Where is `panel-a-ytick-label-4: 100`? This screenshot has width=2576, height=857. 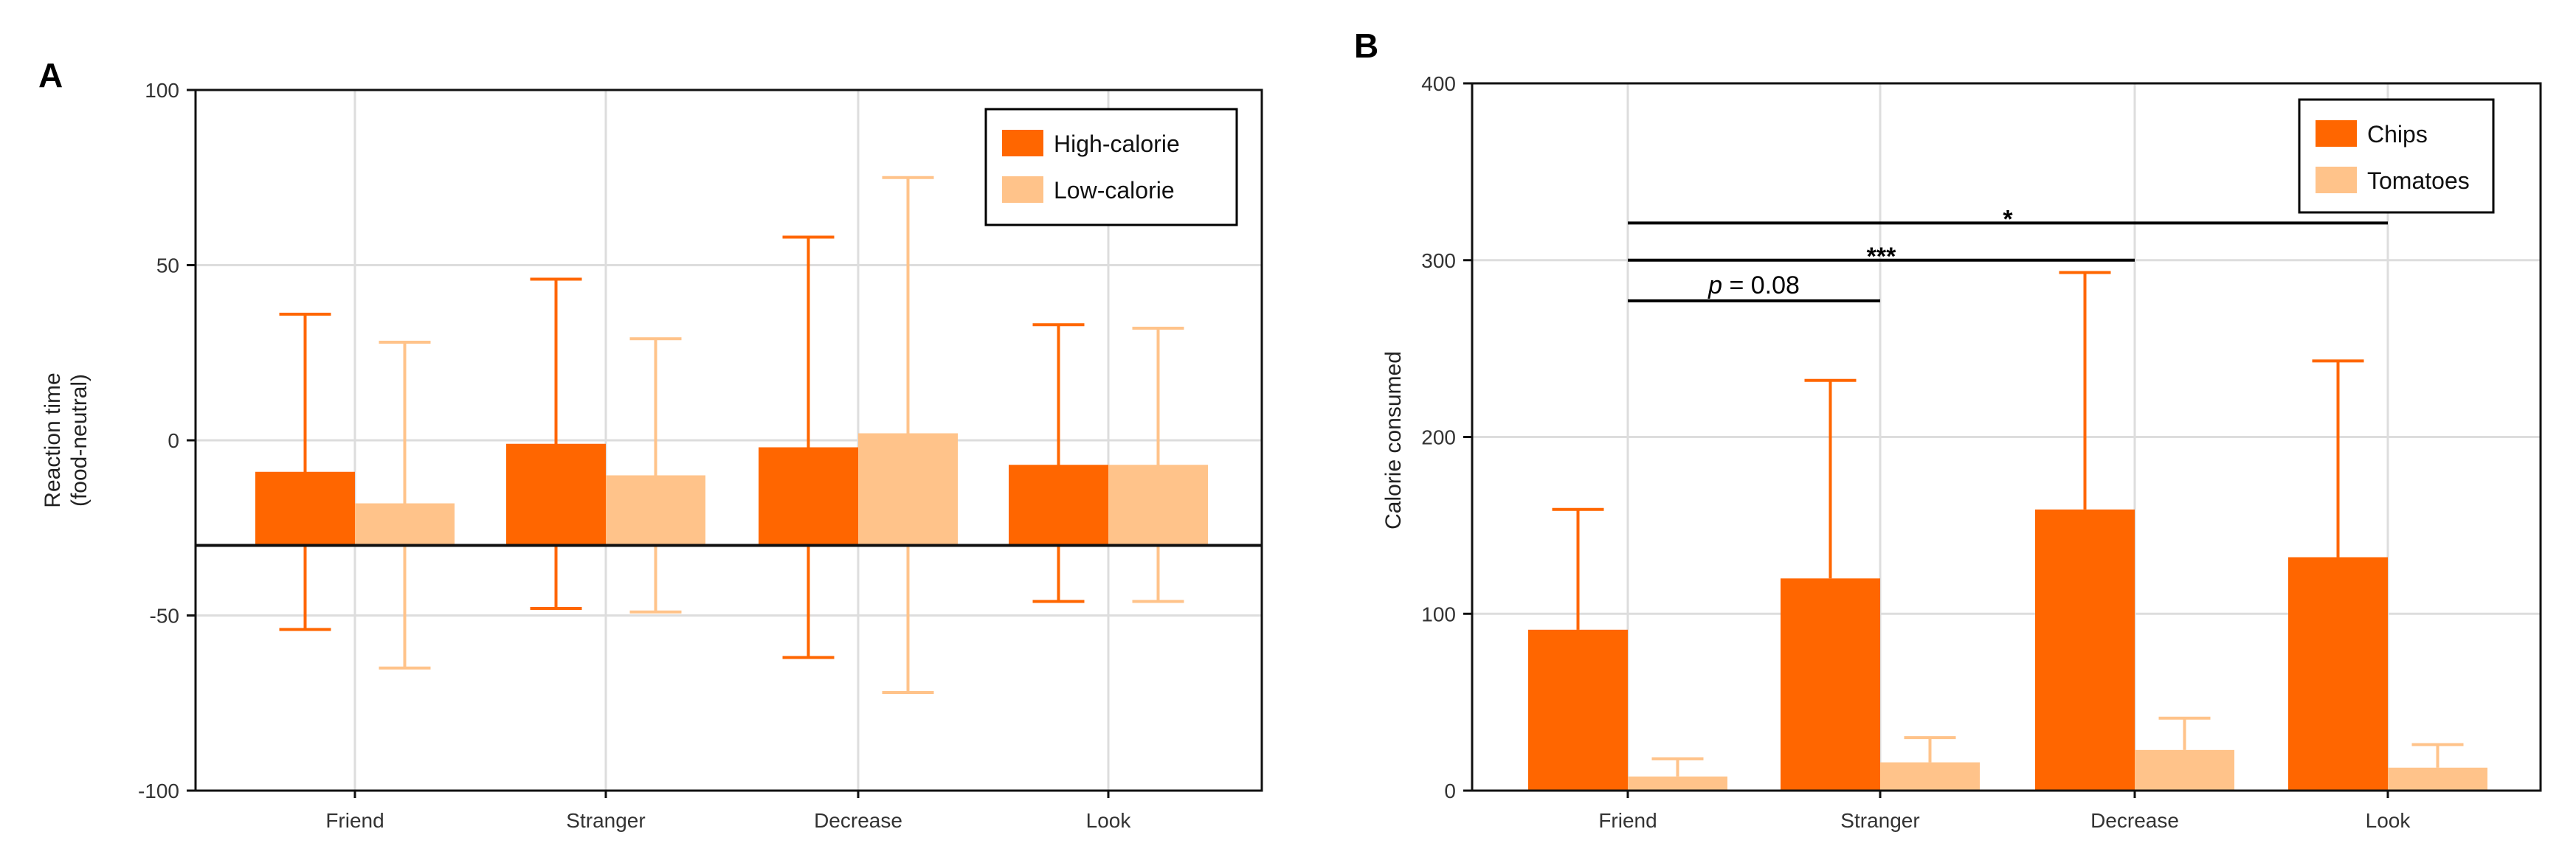
panel-a-ytick-label-4: 100 is located at coordinates (162, 90).